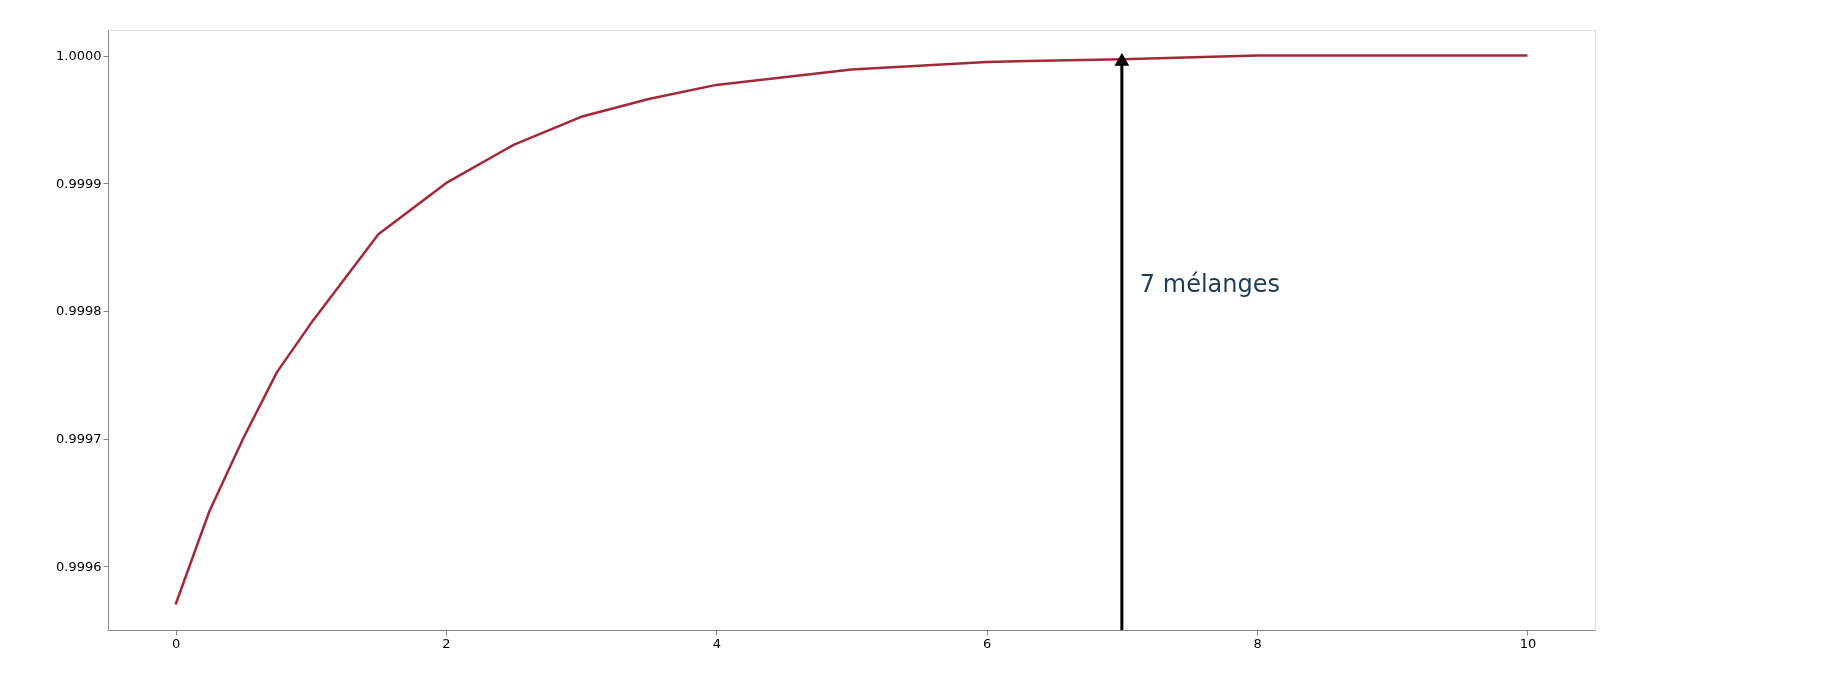 The image size is (1846, 684). What do you see at coordinates (1209, 284) in the screenshot?
I see `annotation: 7 mélanges` at bounding box center [1209, 284].